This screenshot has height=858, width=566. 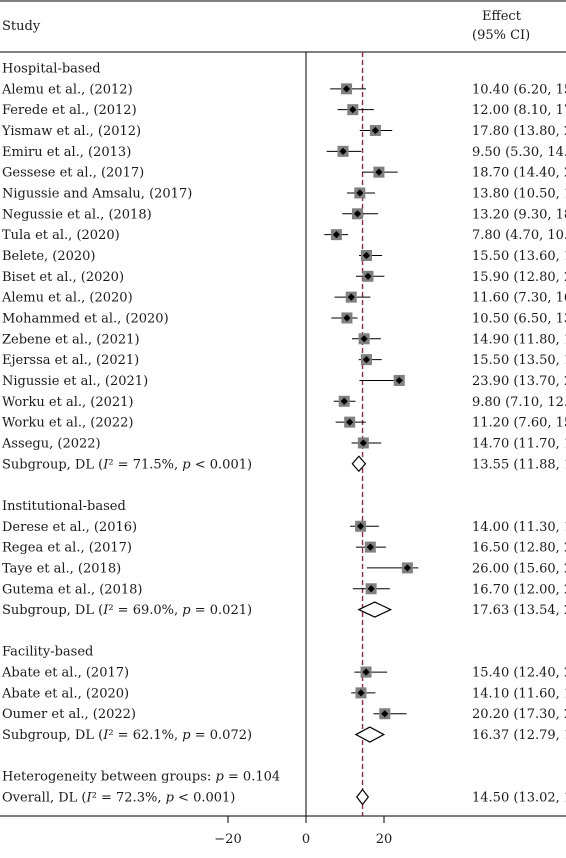 I want to click on study-label: Worku et al., (2022), so click(x=68, y=423).